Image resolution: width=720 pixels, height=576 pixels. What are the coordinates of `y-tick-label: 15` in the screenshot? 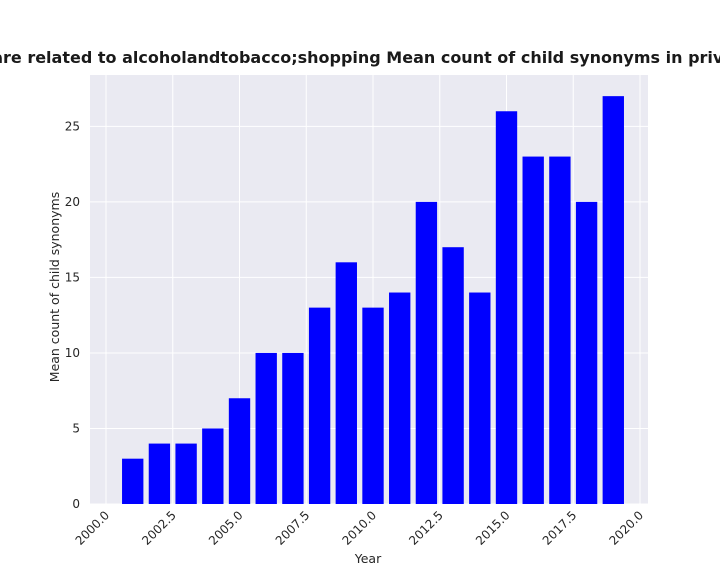 It's located at (72, 277).